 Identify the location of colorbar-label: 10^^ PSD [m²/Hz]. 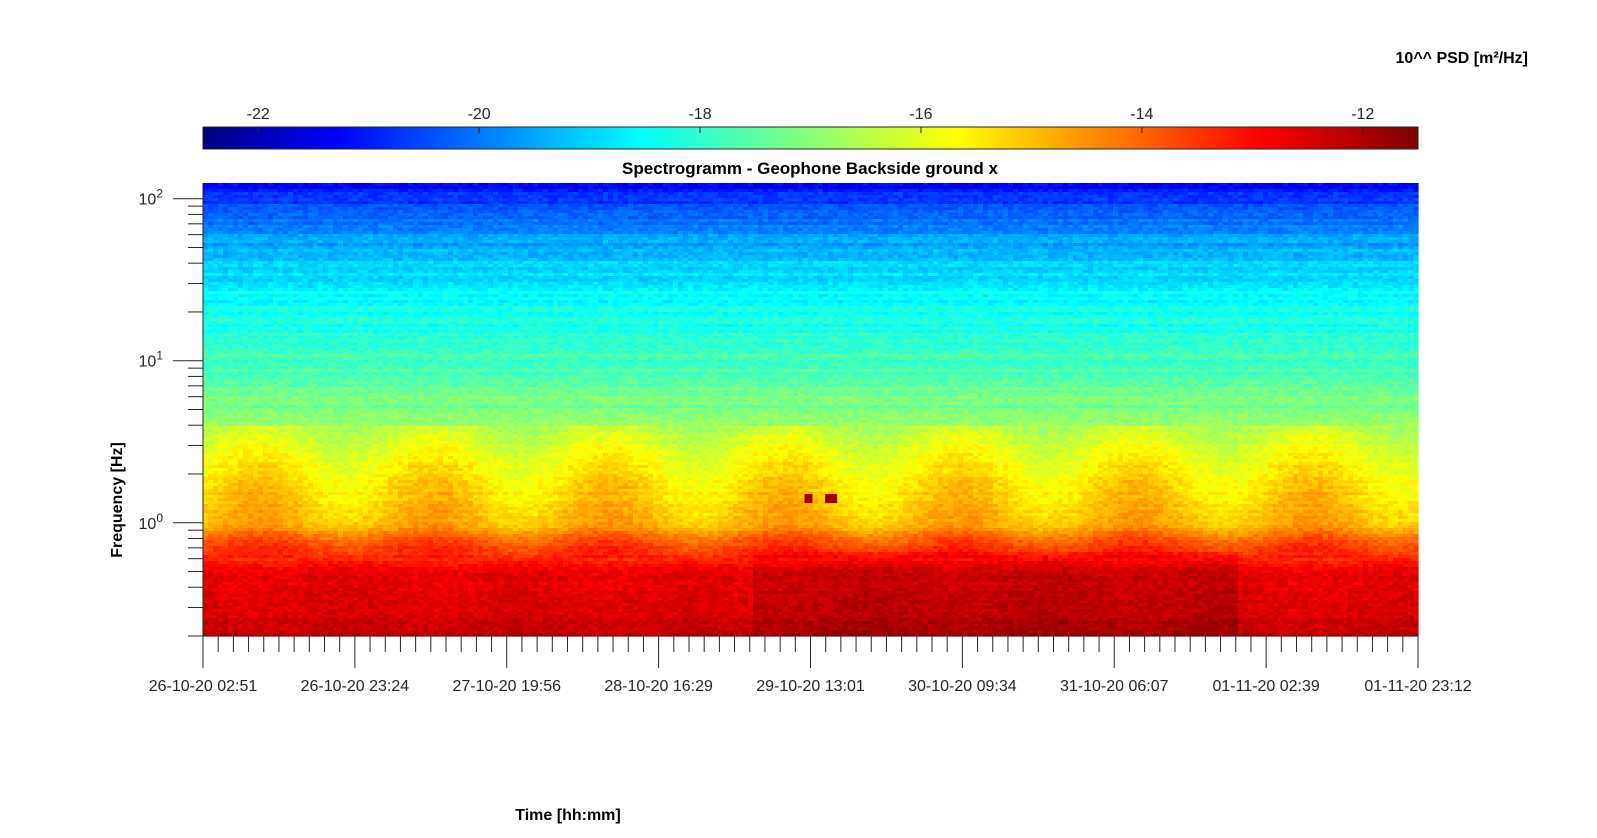
(1462, 58).